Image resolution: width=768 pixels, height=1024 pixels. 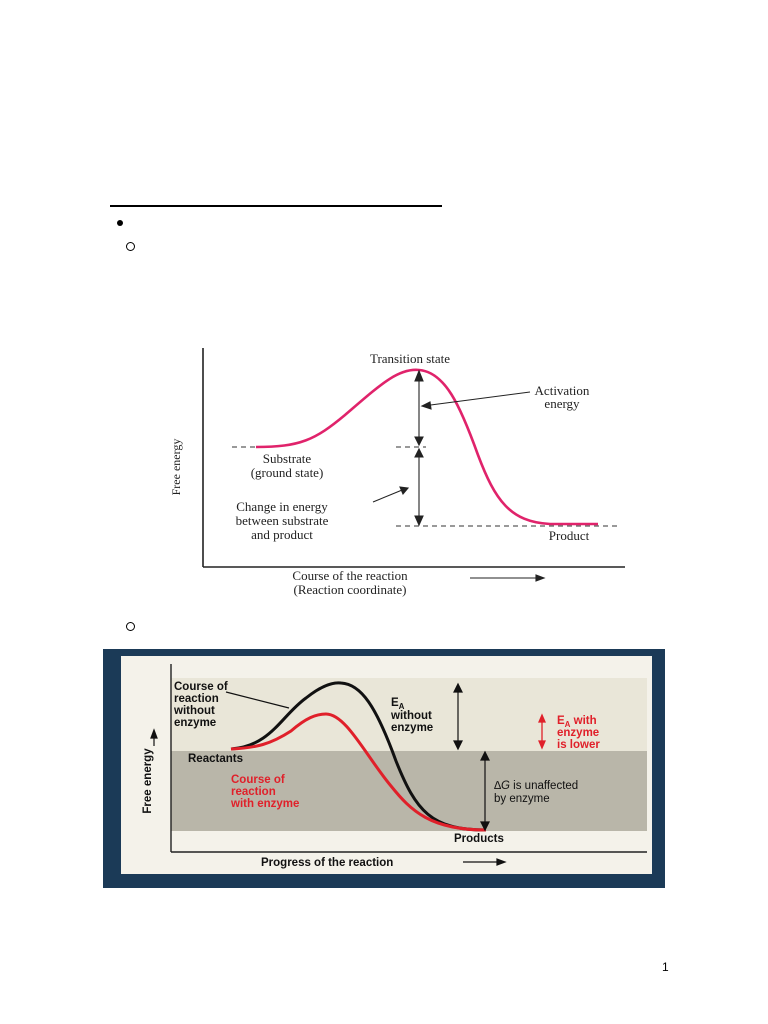 What do you see at coordinates (578, 745) in the screenshot?
I see `ea-with-label-line3: is lower` at bounding box center [578, 745].